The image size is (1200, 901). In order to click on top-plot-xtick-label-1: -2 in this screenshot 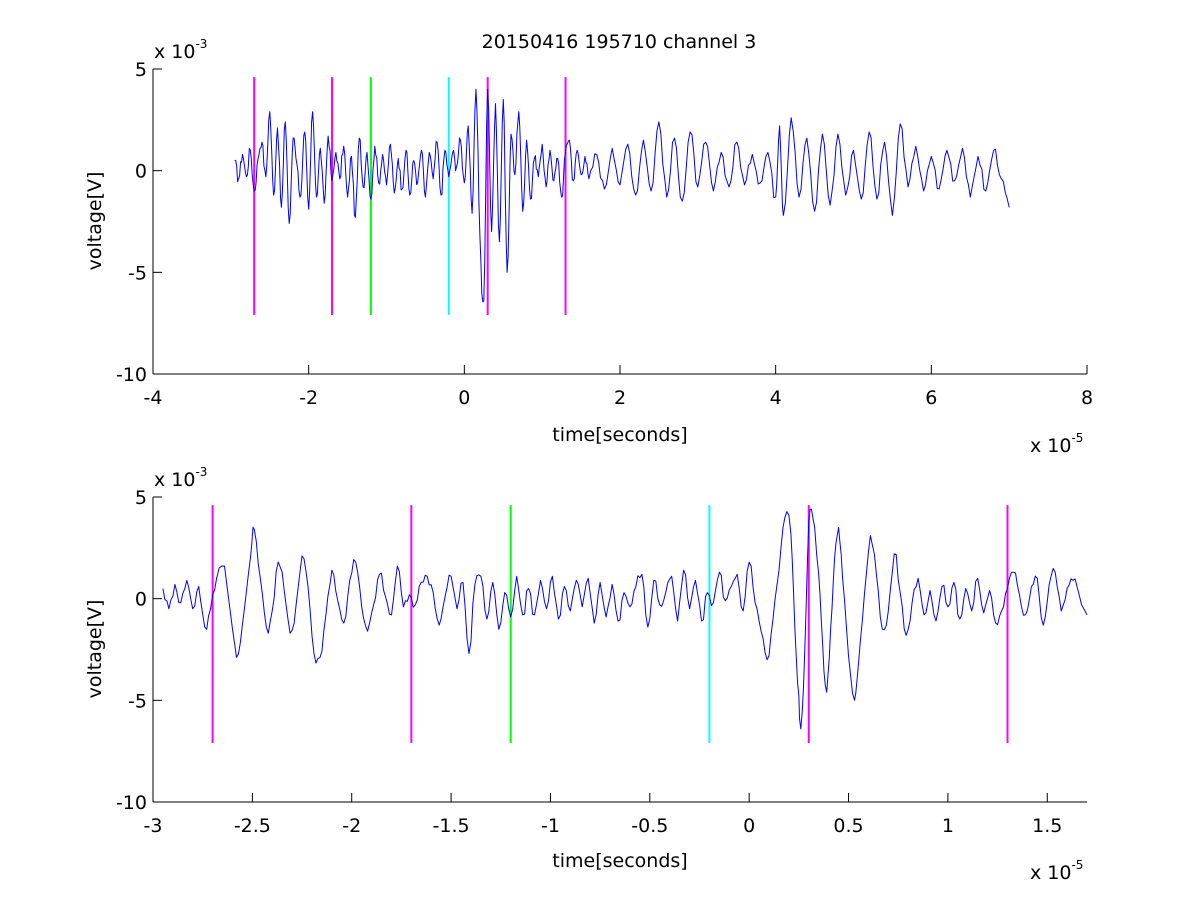, I will do `click(308, 398)`.